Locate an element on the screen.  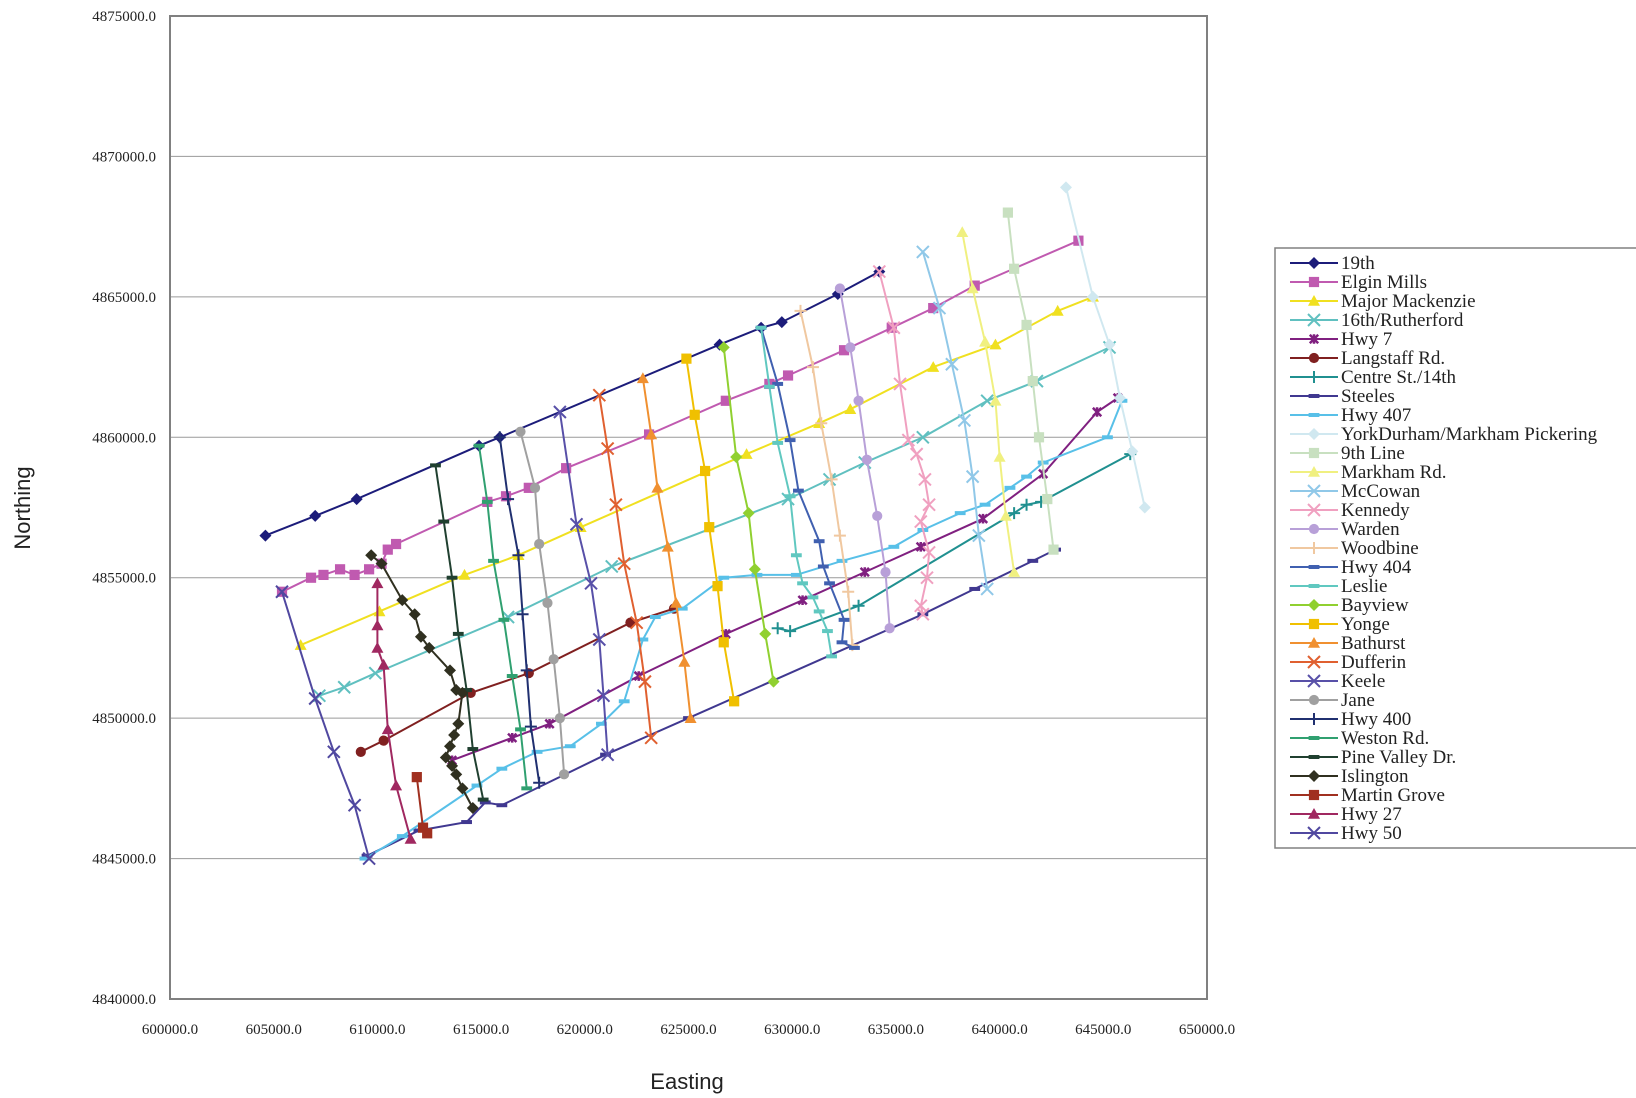
x-tick-label: 605000.0 is located at coordinates (274, 1030).